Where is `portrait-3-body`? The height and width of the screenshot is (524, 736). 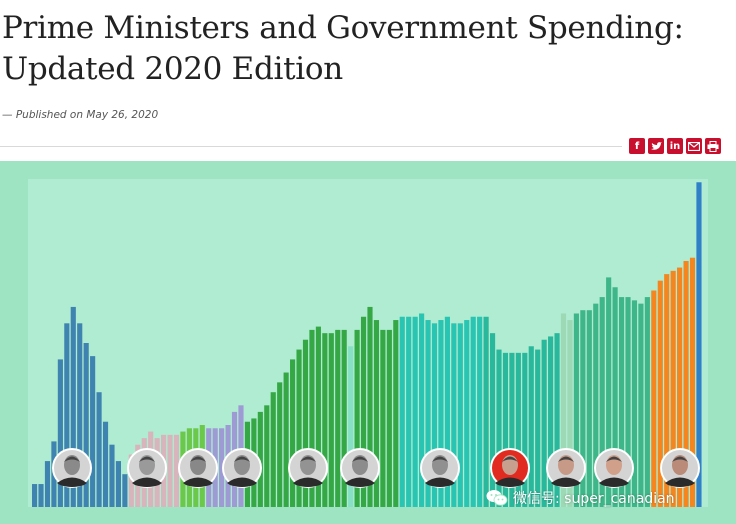 portrait-3-body is located at coordinates (198, 482).